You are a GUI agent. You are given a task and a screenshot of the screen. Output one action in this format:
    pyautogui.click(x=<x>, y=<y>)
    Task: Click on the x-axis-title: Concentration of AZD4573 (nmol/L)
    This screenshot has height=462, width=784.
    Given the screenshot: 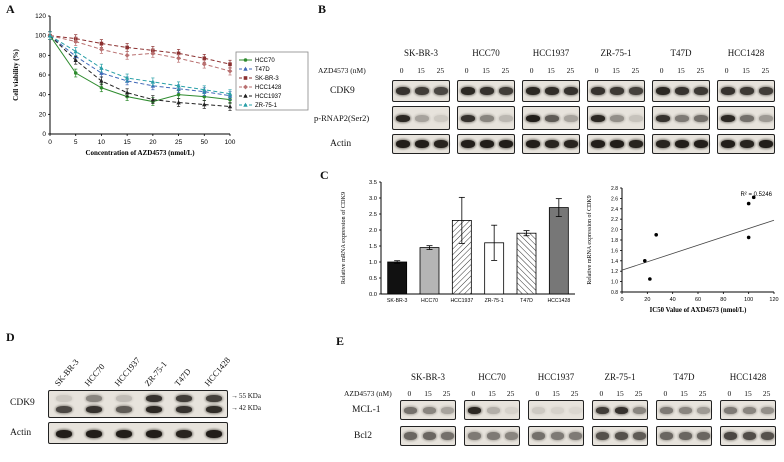 What is the action you would take?
    pyautogui.click(x=140, y=153)
    